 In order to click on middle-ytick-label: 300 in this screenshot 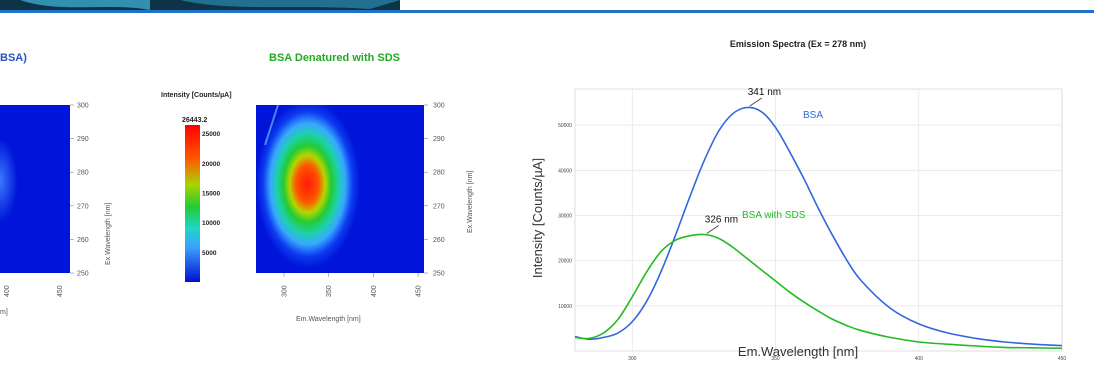, I will do `click(439, 106)`.